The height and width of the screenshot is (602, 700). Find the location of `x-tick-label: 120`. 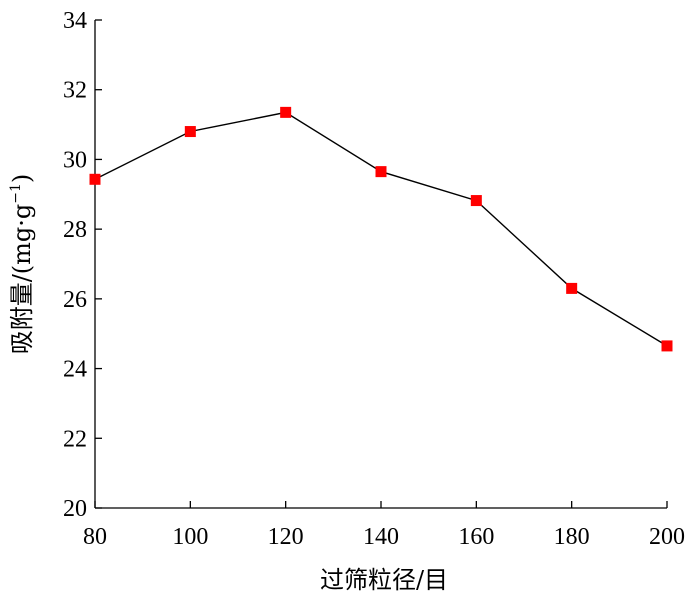

x-tick-label: 120 is located at coordinates (286, 537).